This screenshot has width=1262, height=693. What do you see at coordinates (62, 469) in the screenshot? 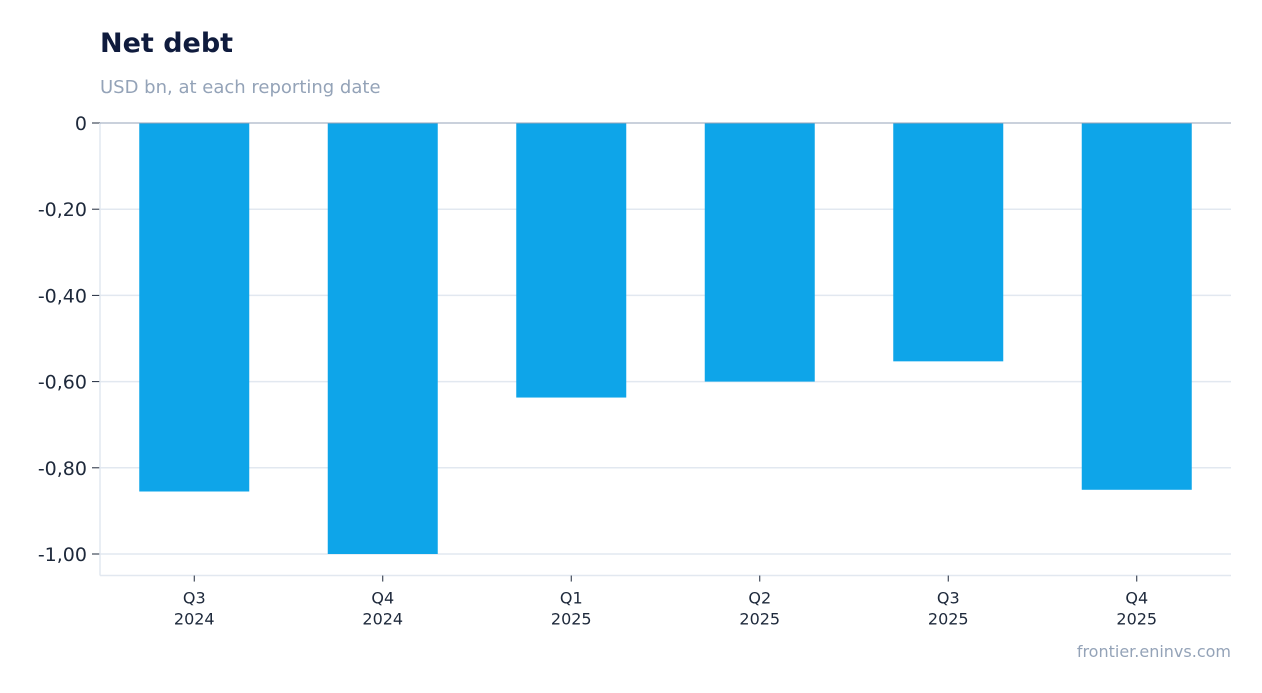
I see `y-tick-label: -0,80` at bounding box center [62, 469].